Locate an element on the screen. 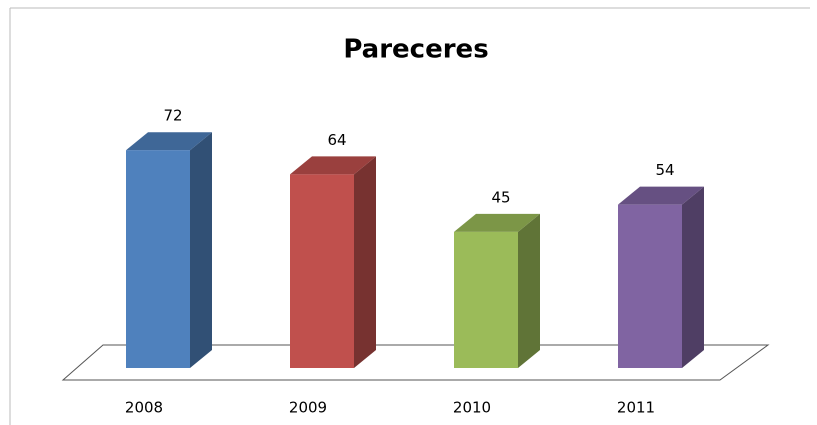 This screenshot has height=425, width=817. x-tick-label: 2010 is located at coordinates (472, 408).